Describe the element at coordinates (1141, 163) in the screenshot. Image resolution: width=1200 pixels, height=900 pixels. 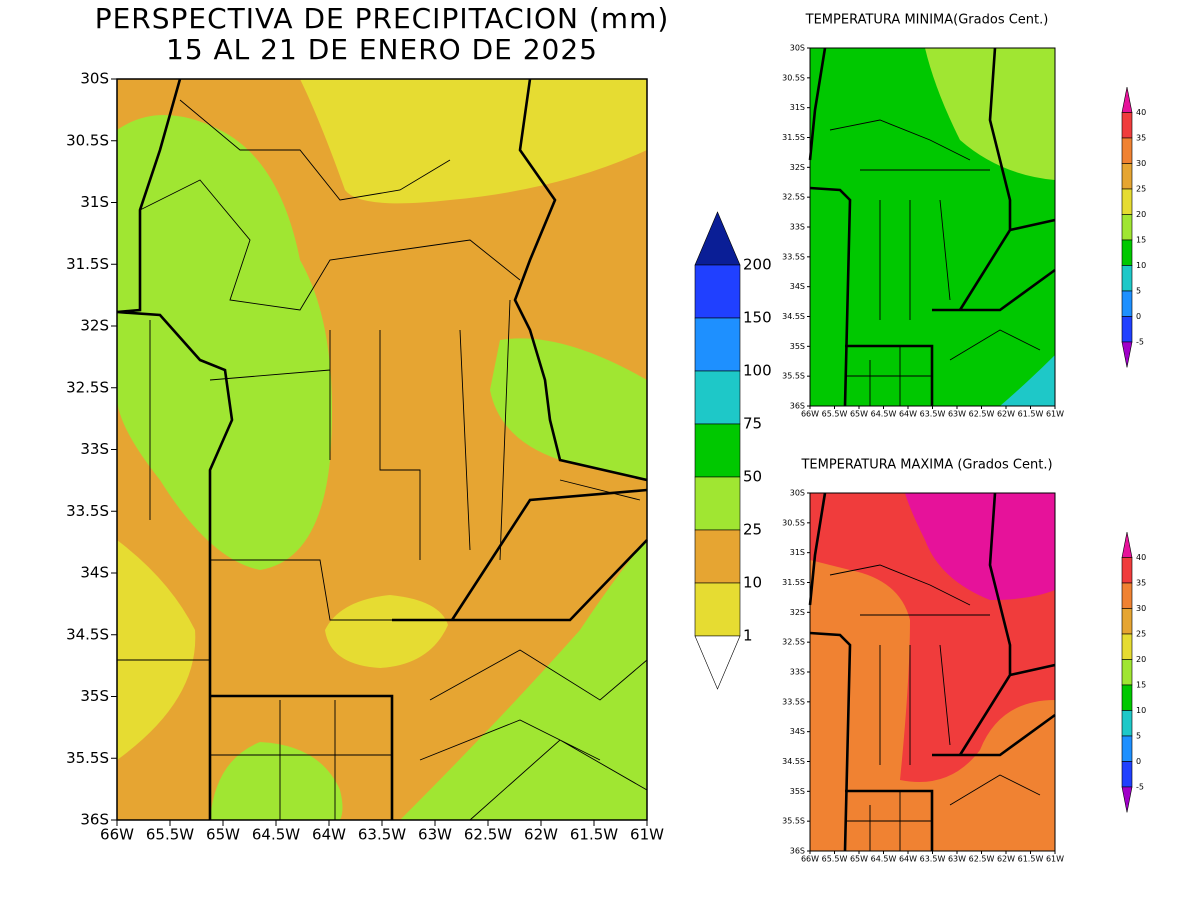
I see `legend-label: 30` at that location.